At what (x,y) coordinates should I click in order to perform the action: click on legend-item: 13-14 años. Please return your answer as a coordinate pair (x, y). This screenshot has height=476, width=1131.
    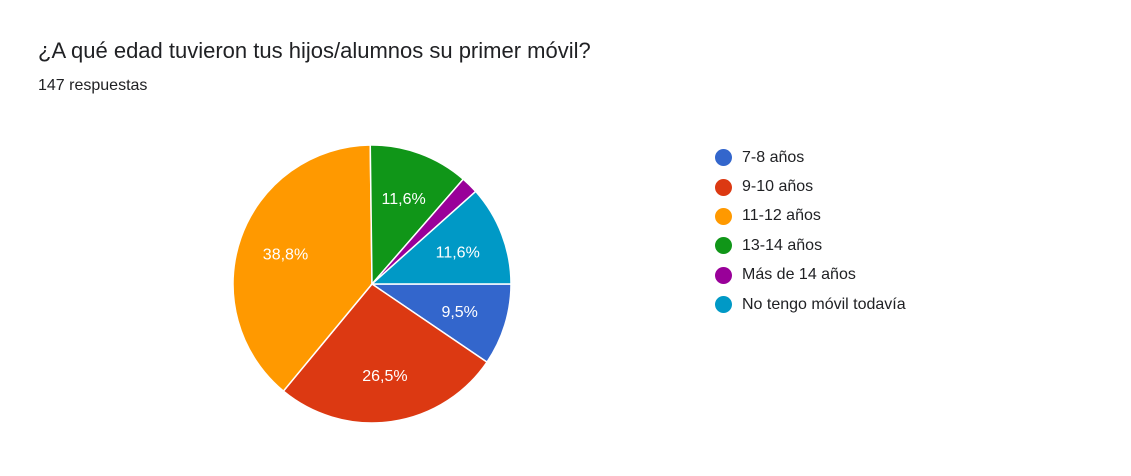
    Looking at the image, I should click on (810, 245).